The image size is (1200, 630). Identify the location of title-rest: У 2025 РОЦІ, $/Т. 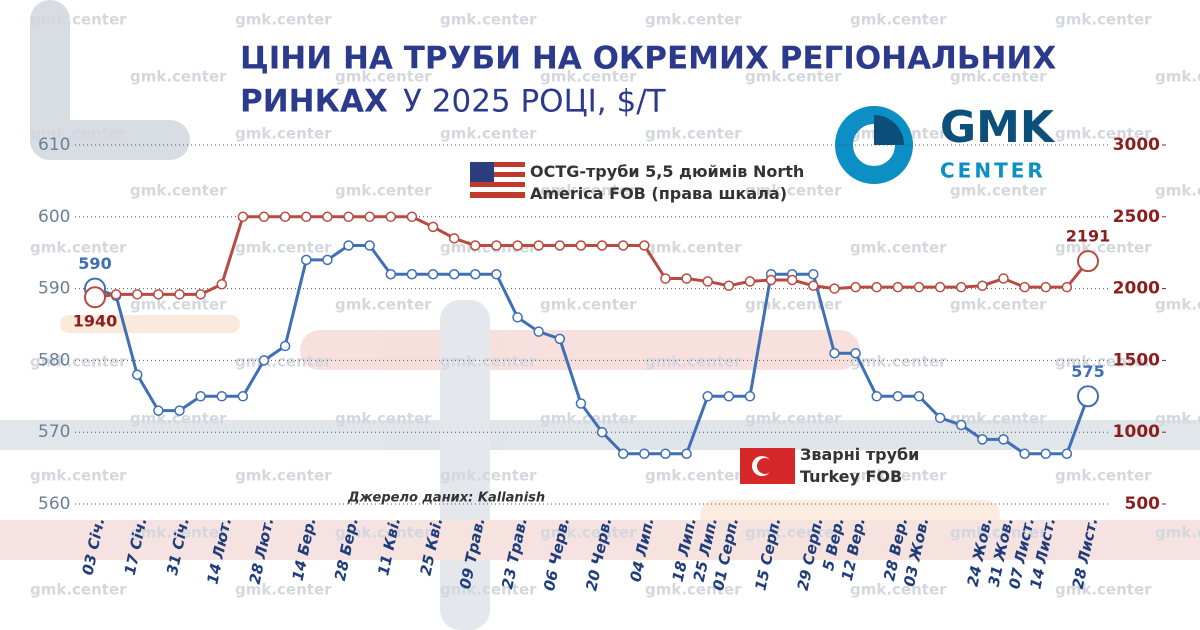
(535, 102).